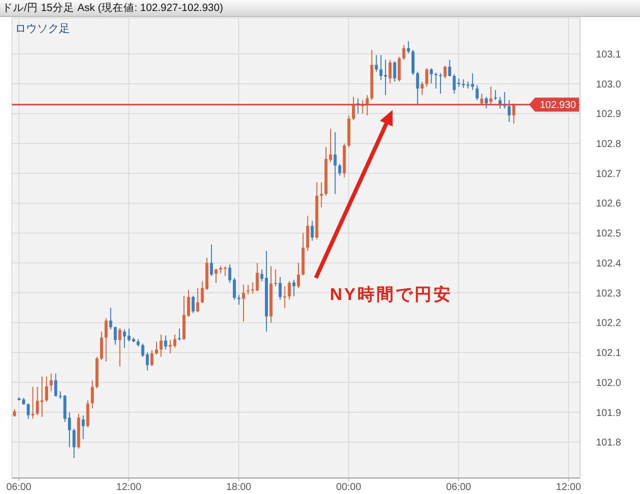 The image size is (640, 494). I want to click on y-tick-label: 102.4, so click(609, 264).